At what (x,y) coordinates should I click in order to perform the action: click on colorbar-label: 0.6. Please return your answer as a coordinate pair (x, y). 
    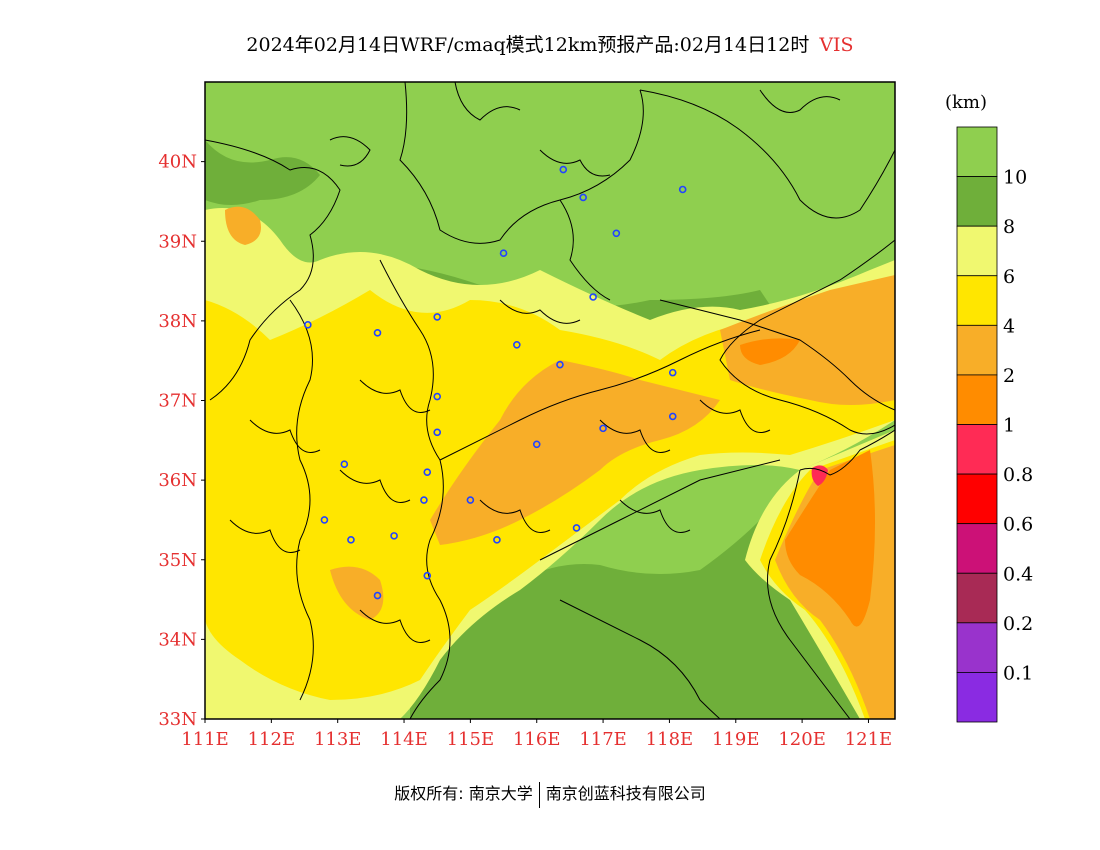
    Looking at the image, I should click on (1018, 525).